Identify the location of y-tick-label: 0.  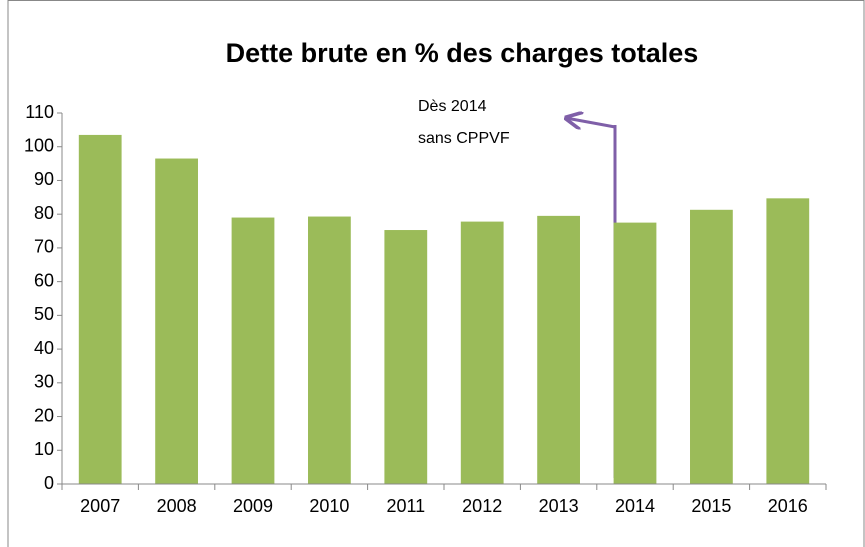
(49, 483).